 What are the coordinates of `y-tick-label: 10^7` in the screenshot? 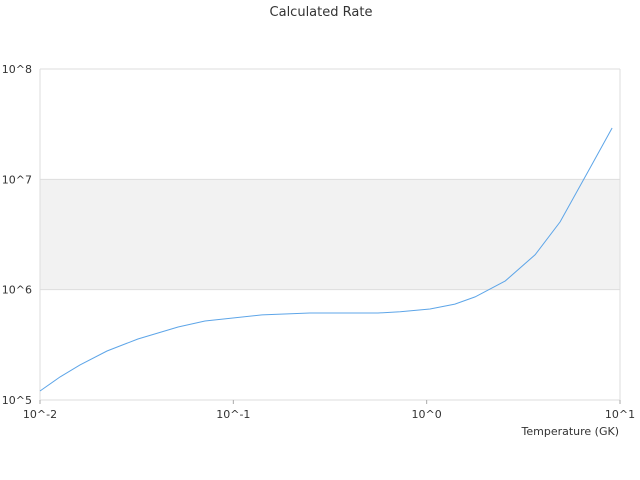 It's located at (17, 179).